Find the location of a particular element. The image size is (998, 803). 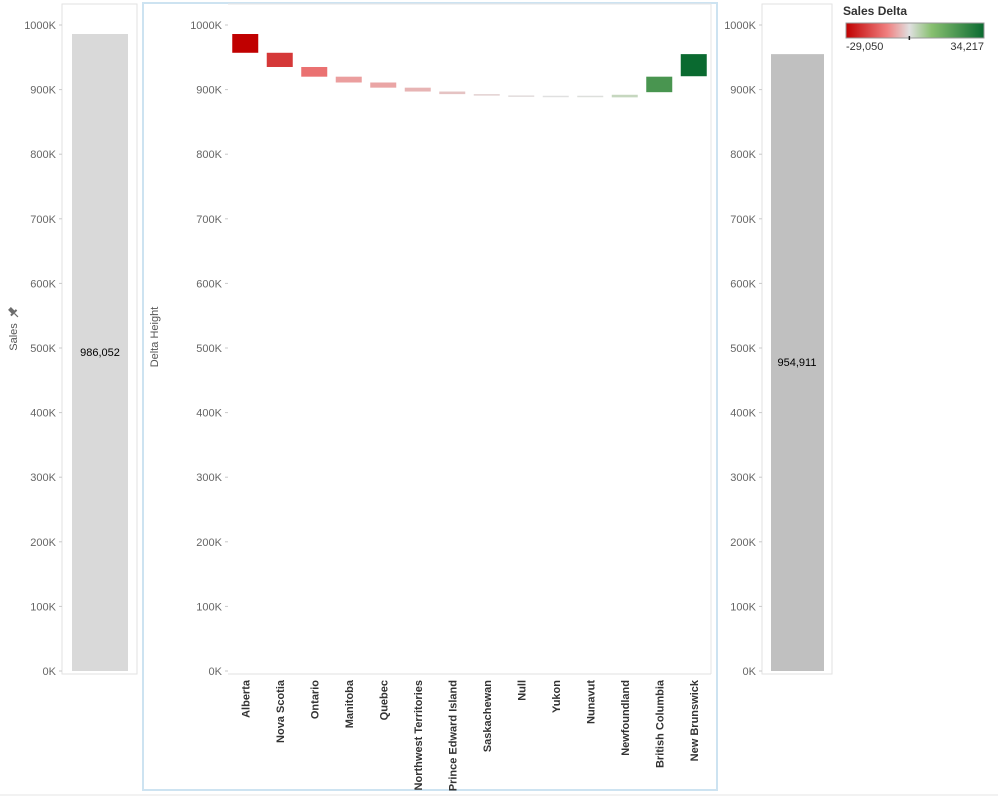

category-label: Newfoundland is located at coordinates (626, 718).